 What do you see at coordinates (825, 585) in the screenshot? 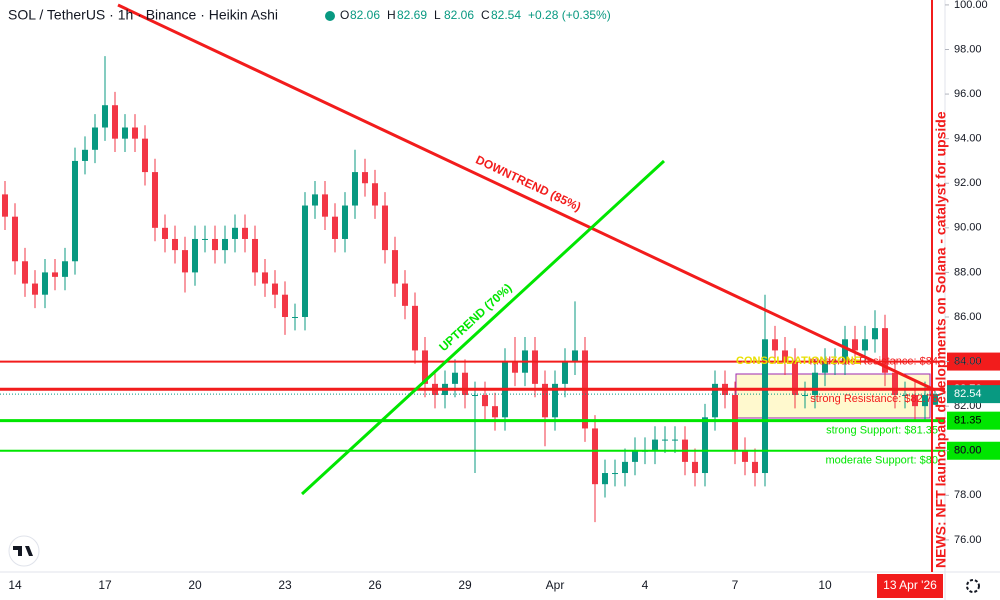
I see `x-tick-label: 10` at bounding box center [825, 585].